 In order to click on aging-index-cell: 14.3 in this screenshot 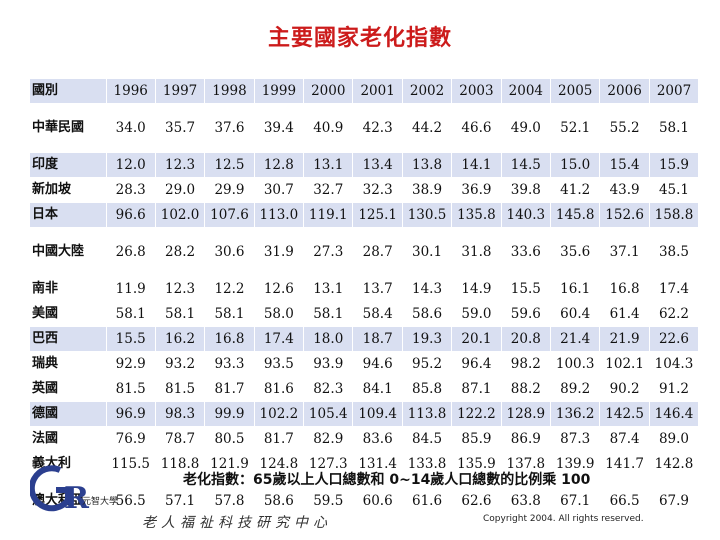, I will do `click(427, 289)`.